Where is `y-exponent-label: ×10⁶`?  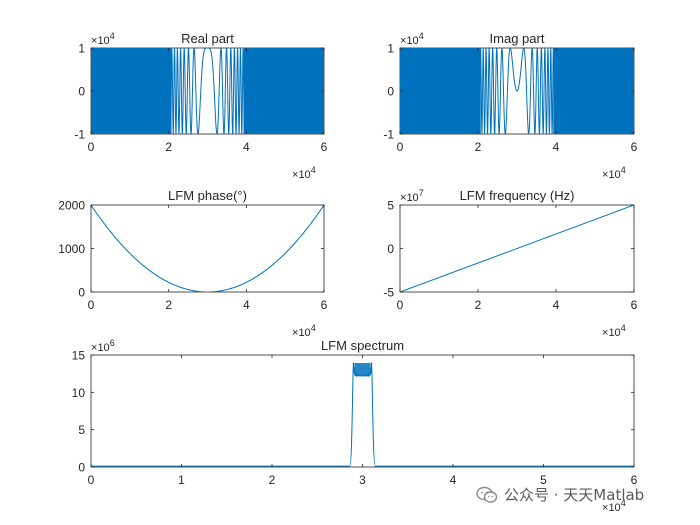 y-exponent-label: ×10⁶ is located at coordinates (103, 346).